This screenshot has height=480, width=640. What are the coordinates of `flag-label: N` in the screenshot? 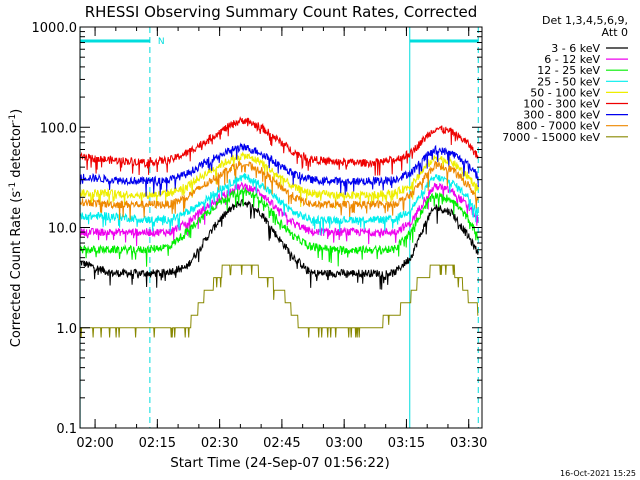 It's located at (161, 42).